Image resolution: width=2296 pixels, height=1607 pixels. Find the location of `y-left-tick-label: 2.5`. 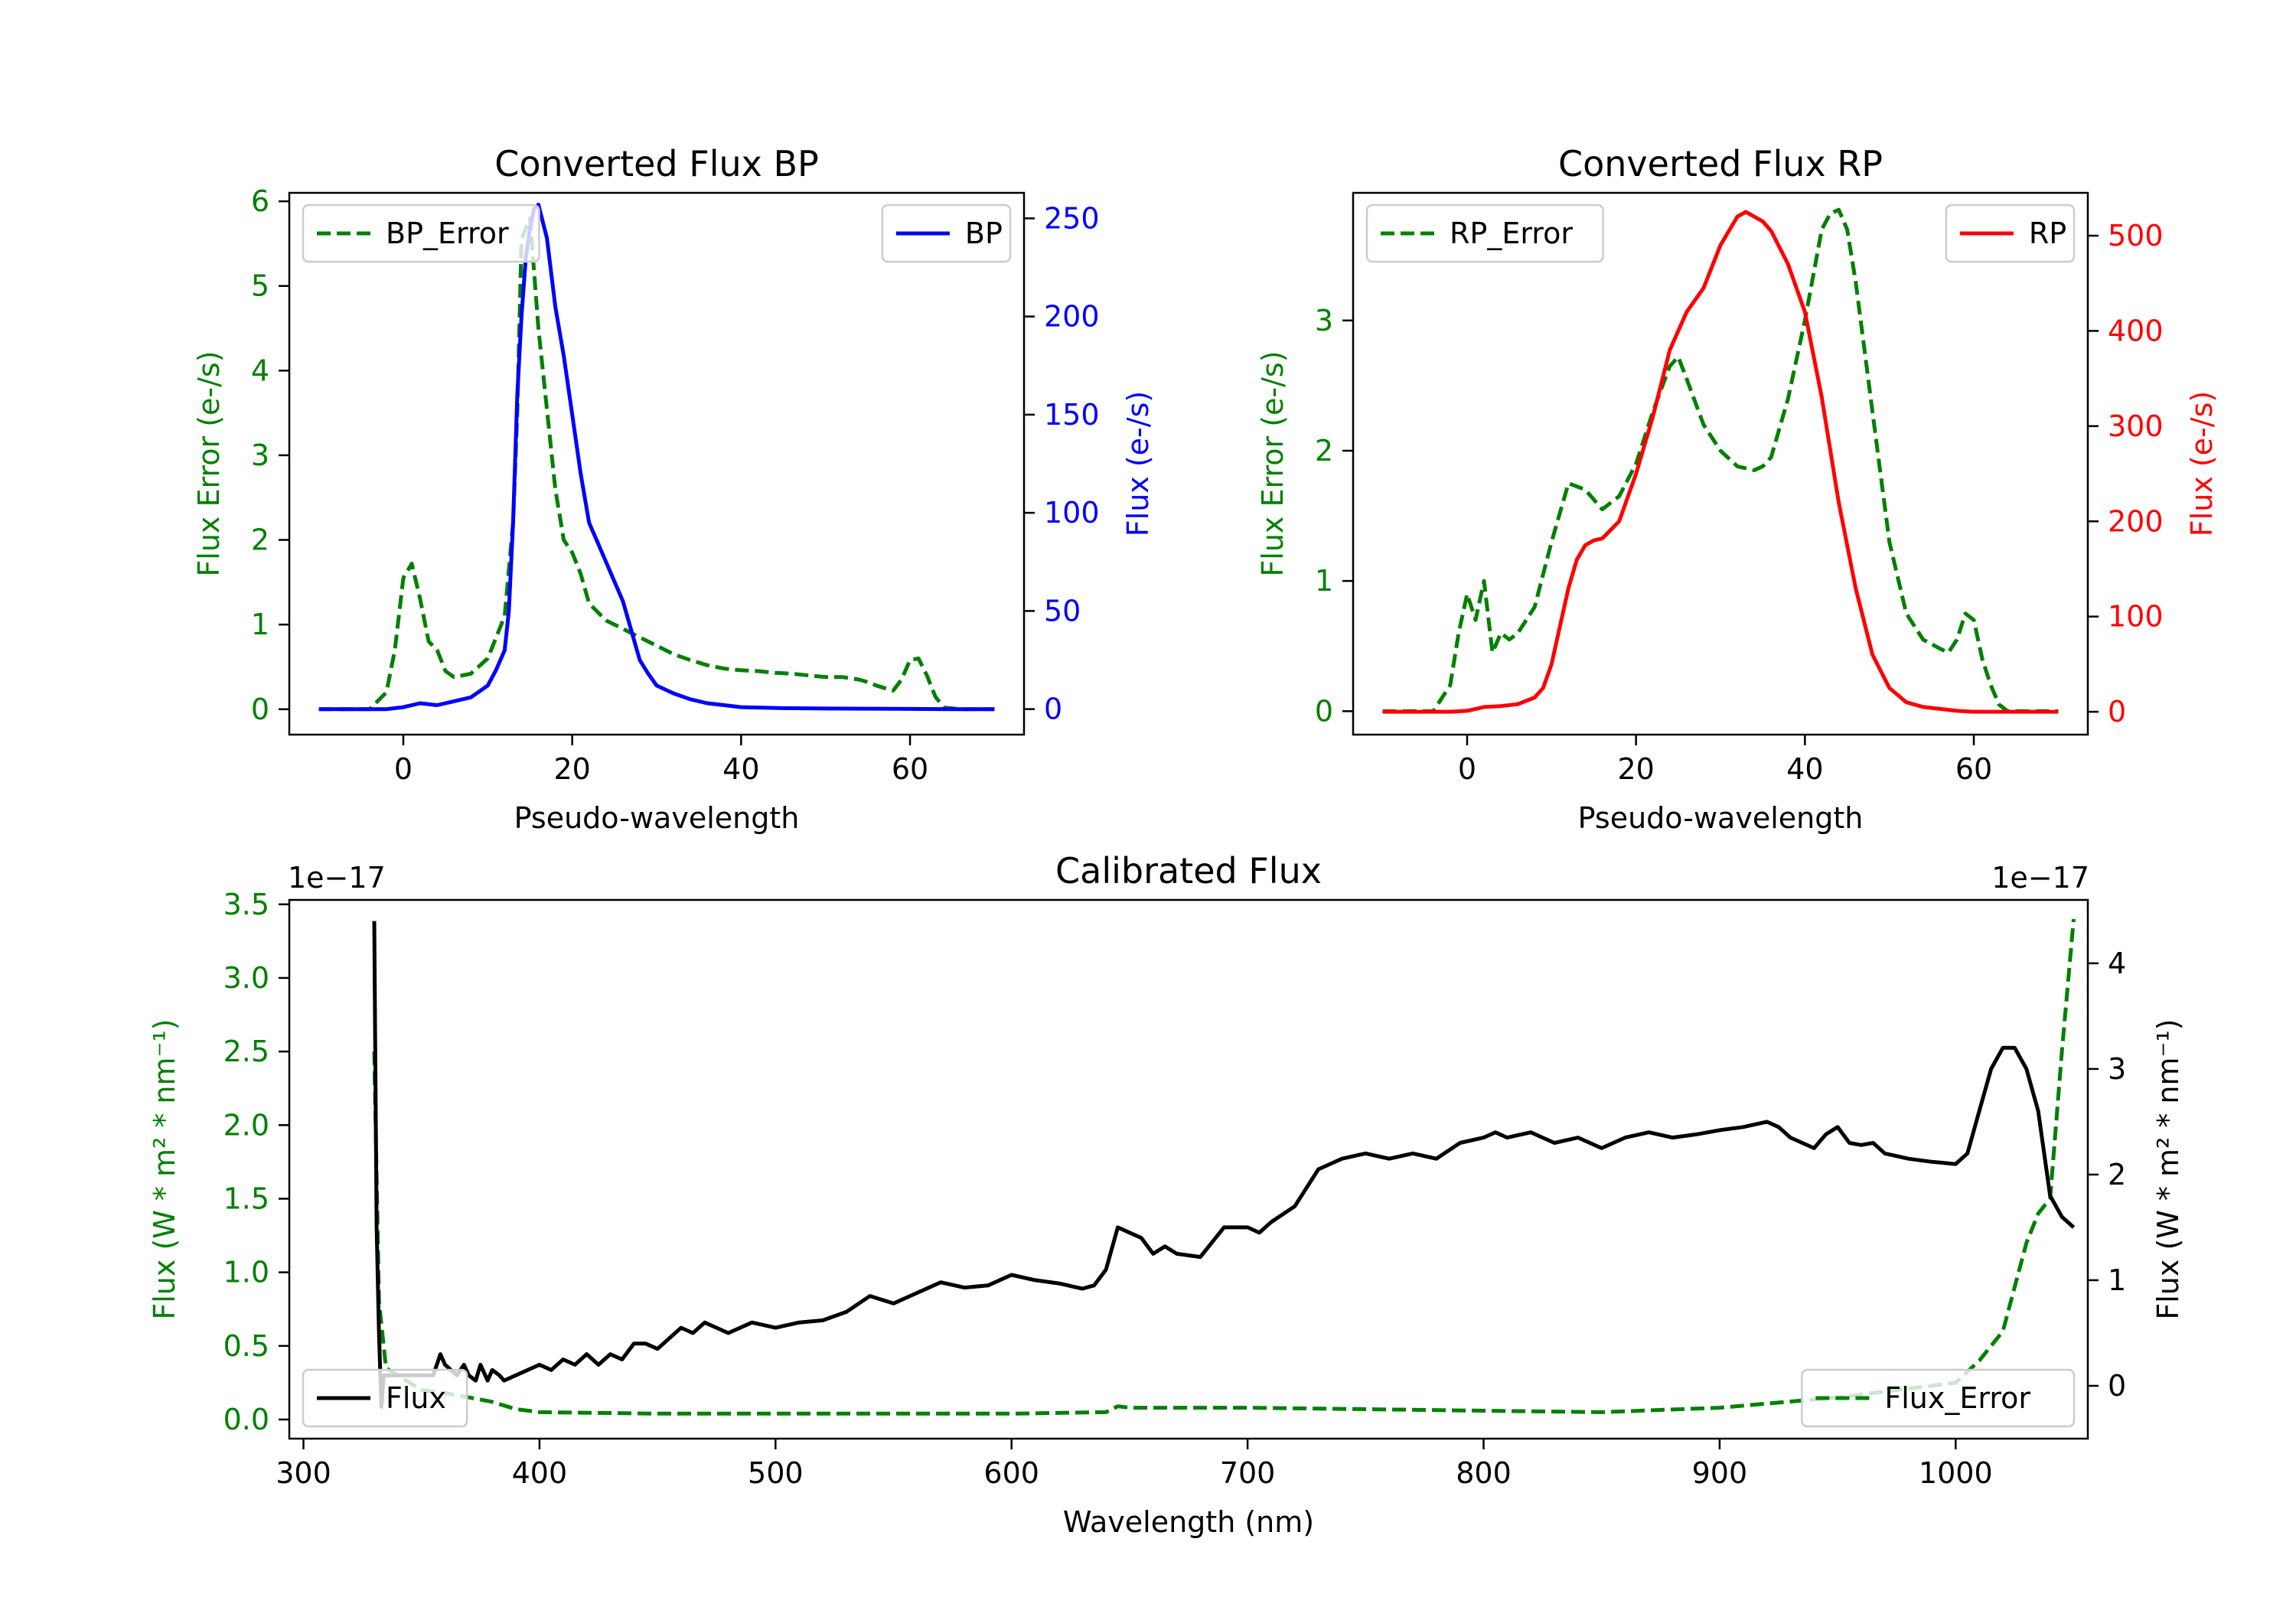

y-left-tick-label: 2.5 is located at coordinates (246, 1051).